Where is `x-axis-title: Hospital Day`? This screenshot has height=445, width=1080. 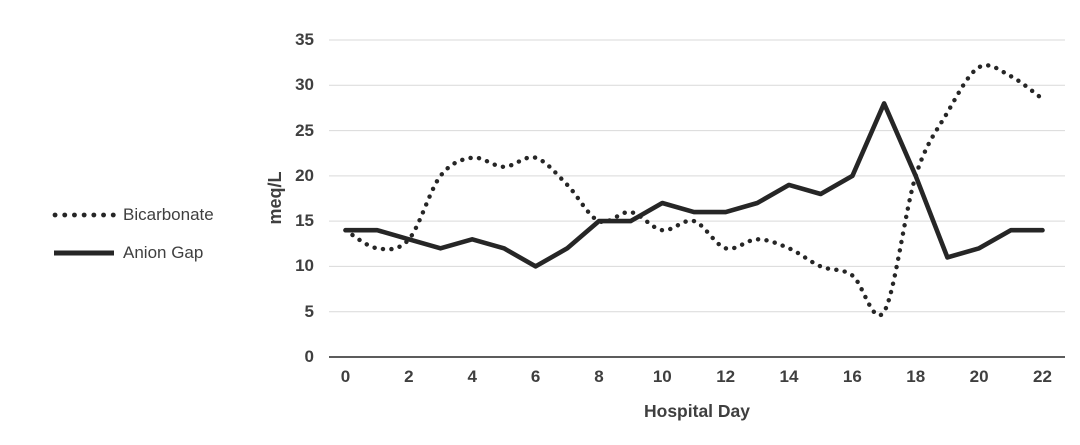 x-axis-title: Hospital Day is located at coordinates (697, 411).